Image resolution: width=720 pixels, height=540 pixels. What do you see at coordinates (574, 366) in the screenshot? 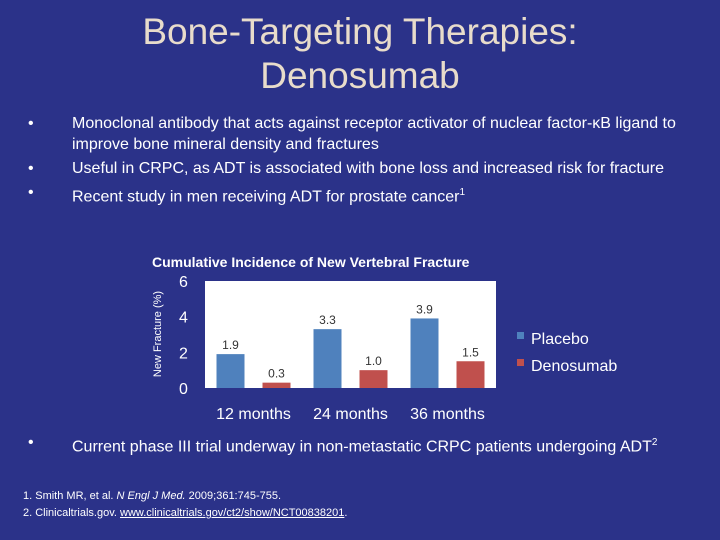
I see `legend-label: Denosumab` at bounding box center [574, 366].